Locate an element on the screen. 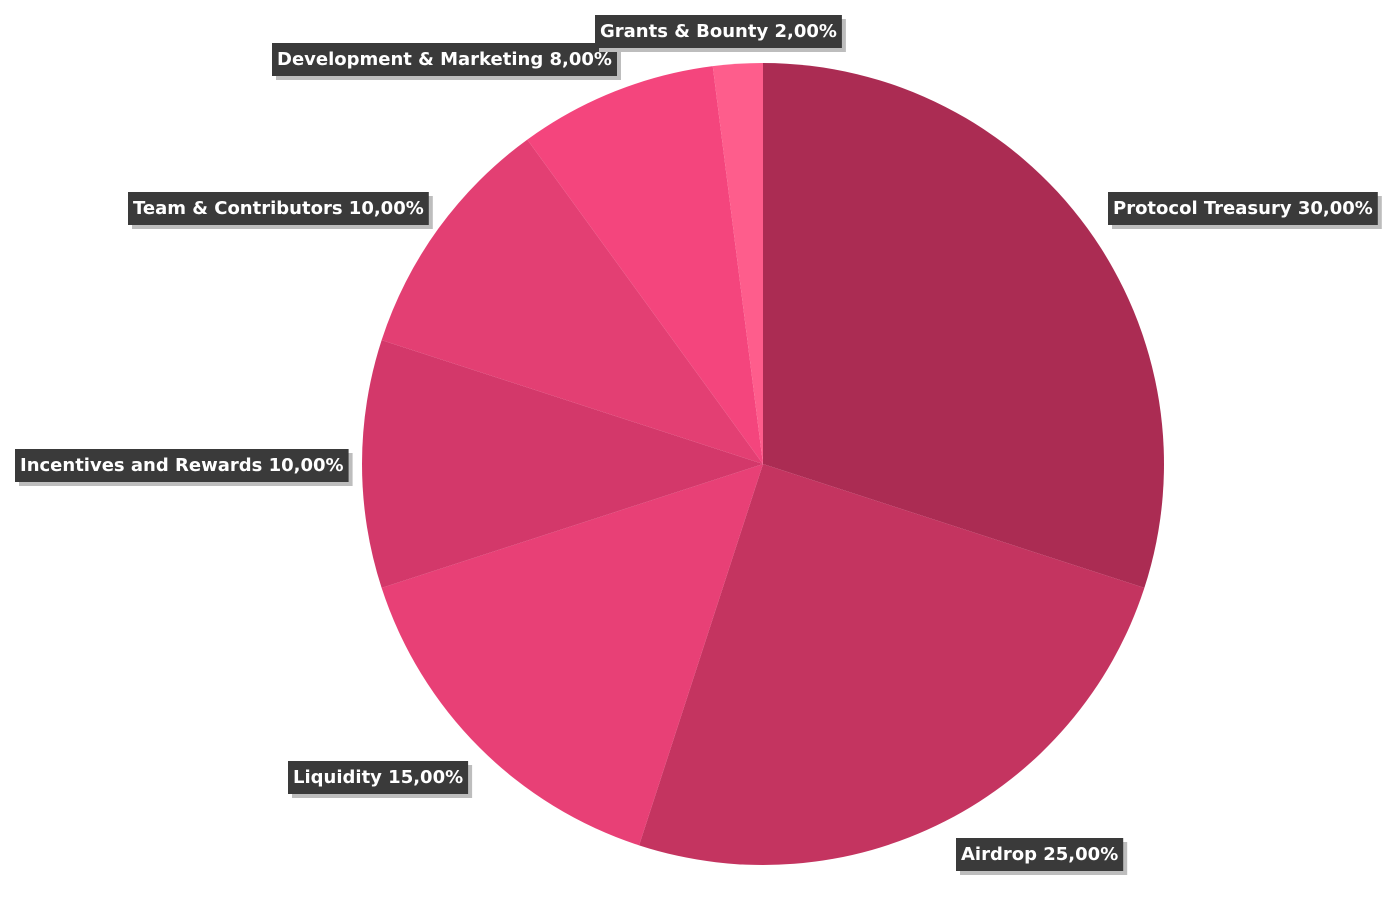 This screenshot has width=1400, height=922. slice-liquidity is located at coordinates (572, 655).